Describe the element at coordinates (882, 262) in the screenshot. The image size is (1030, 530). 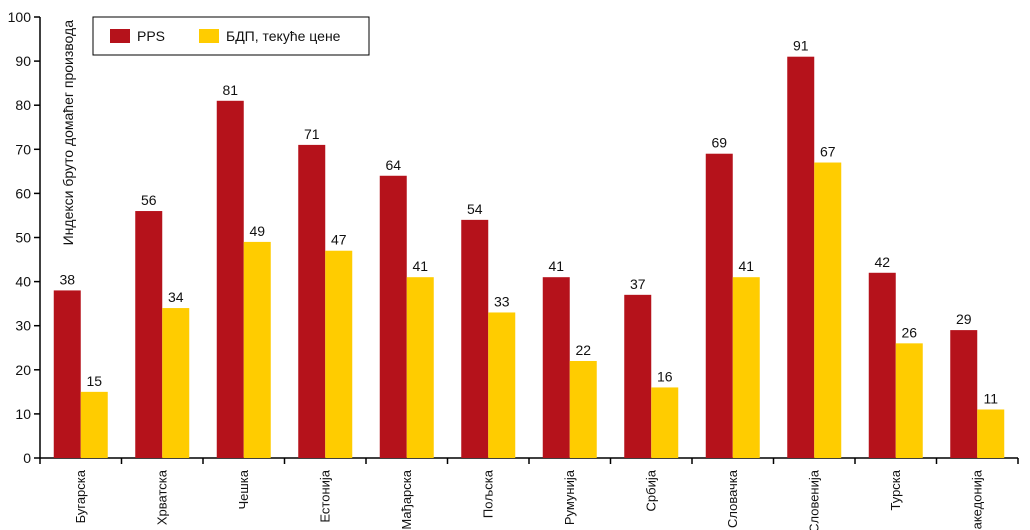
I see `data-label: 42` at that location.